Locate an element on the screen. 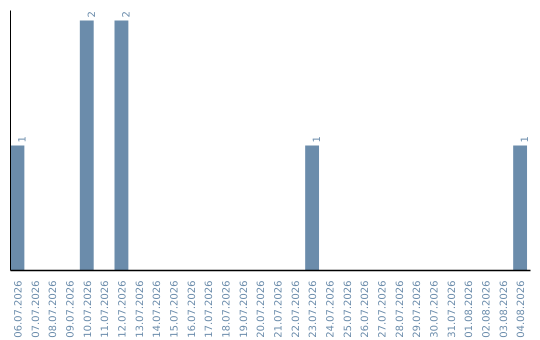  x-tick-label: 17.07.2026 is located at coordinates (210, 309).